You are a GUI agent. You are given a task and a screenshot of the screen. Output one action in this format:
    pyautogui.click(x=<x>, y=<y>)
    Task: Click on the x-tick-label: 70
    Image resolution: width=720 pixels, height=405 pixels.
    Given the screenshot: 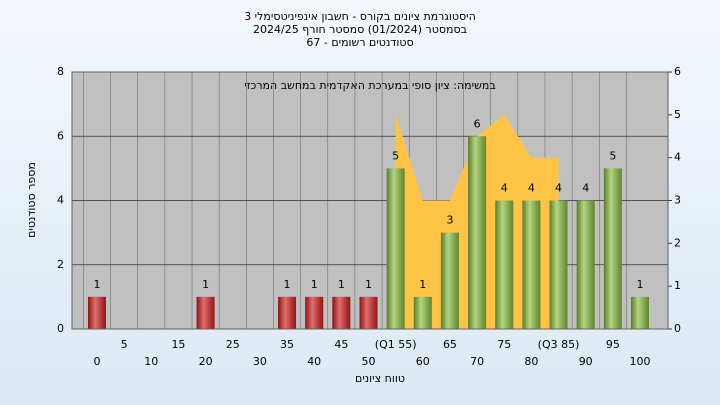 What is the action you would take?
    pyautogui.click(x=477, y=361)
    